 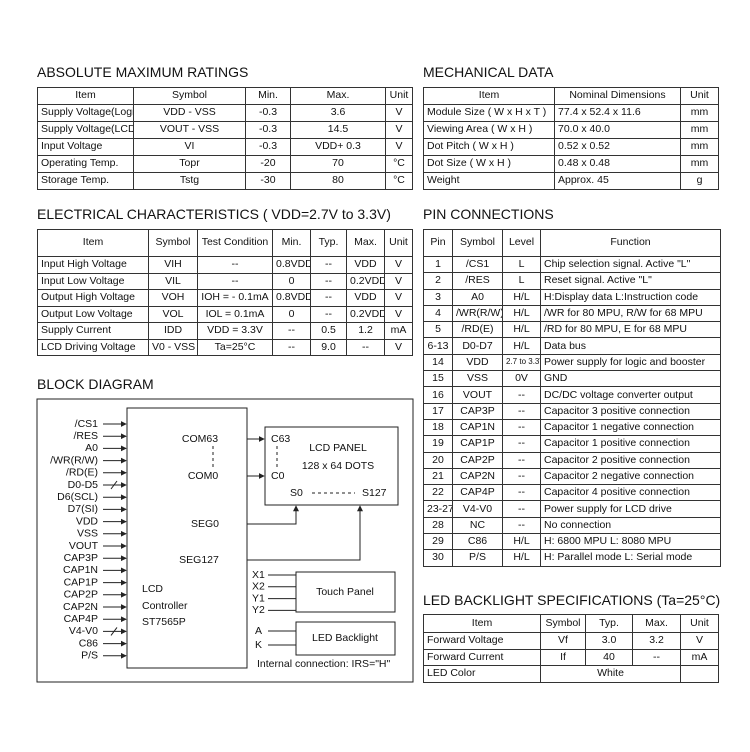 I want to click on table-cell: GND, so click(x=630, y=379).